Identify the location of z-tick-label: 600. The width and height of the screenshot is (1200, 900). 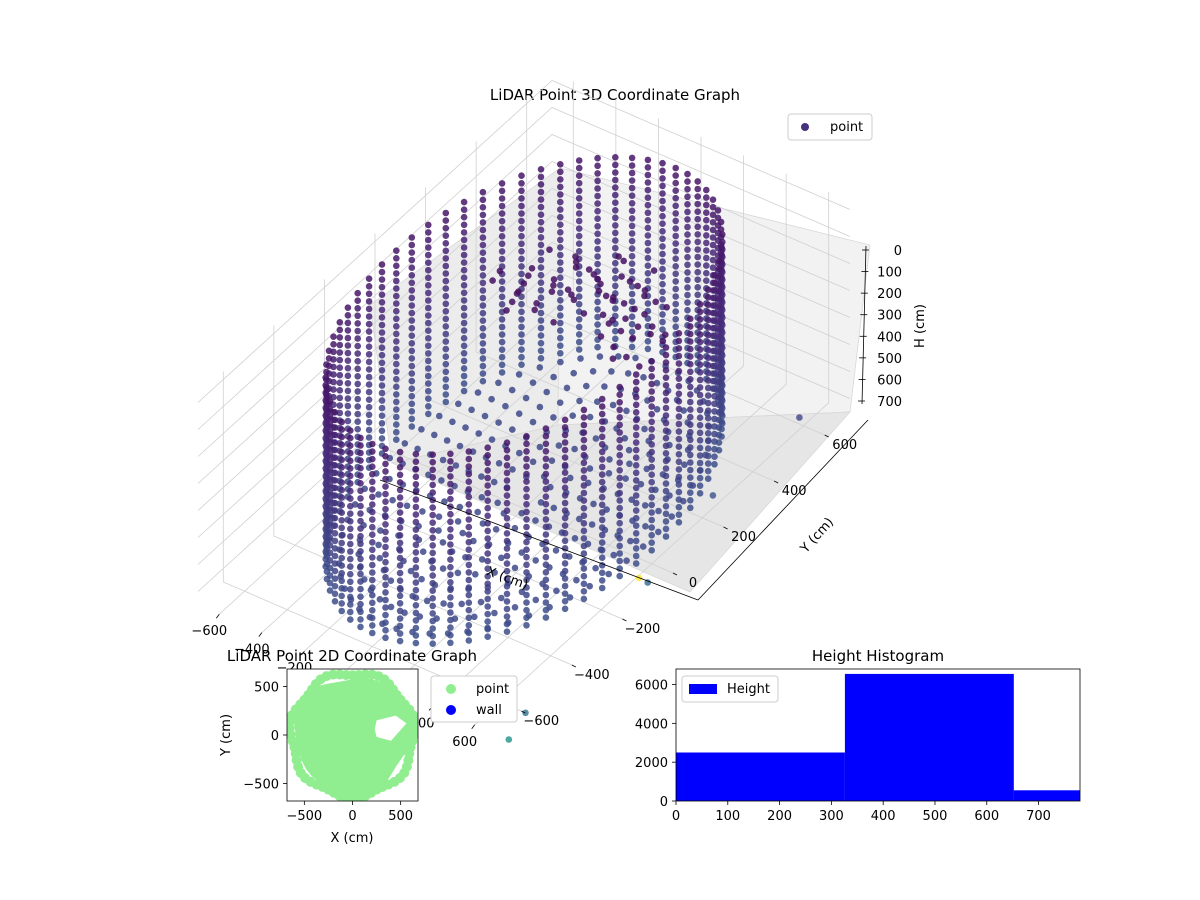
(889, 380).